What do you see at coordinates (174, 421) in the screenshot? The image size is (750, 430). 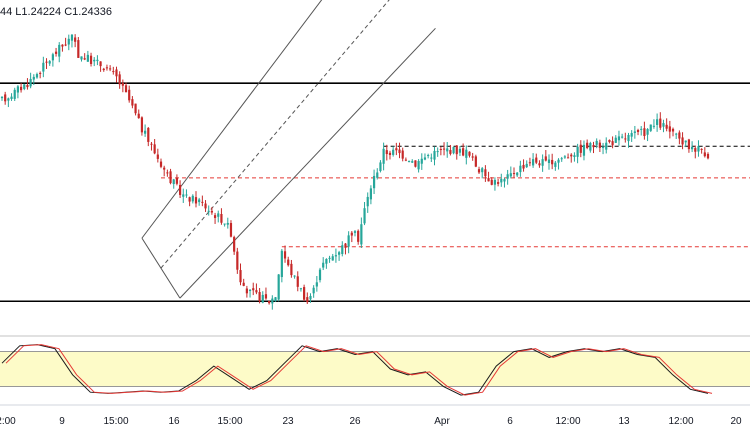 I see `x-tick-label: 16` at bounding box center [174, 421].